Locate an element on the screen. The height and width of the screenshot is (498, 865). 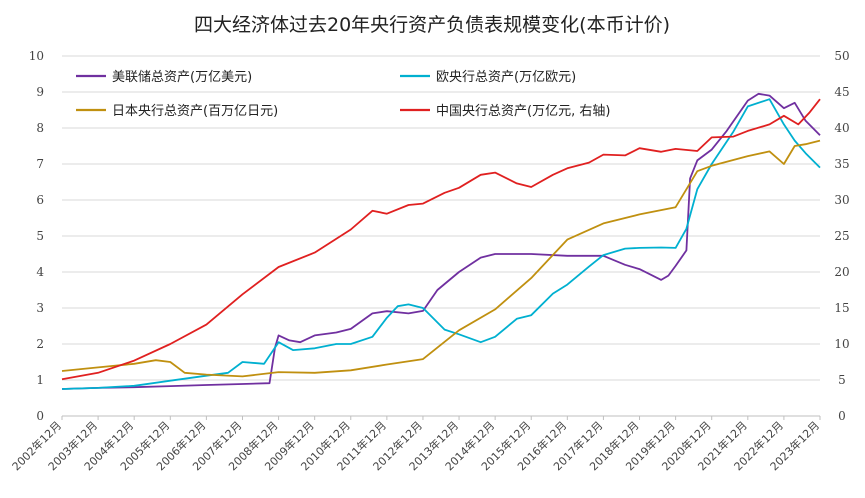
left-tick-label: 6 is located at coordinates (40, 200).